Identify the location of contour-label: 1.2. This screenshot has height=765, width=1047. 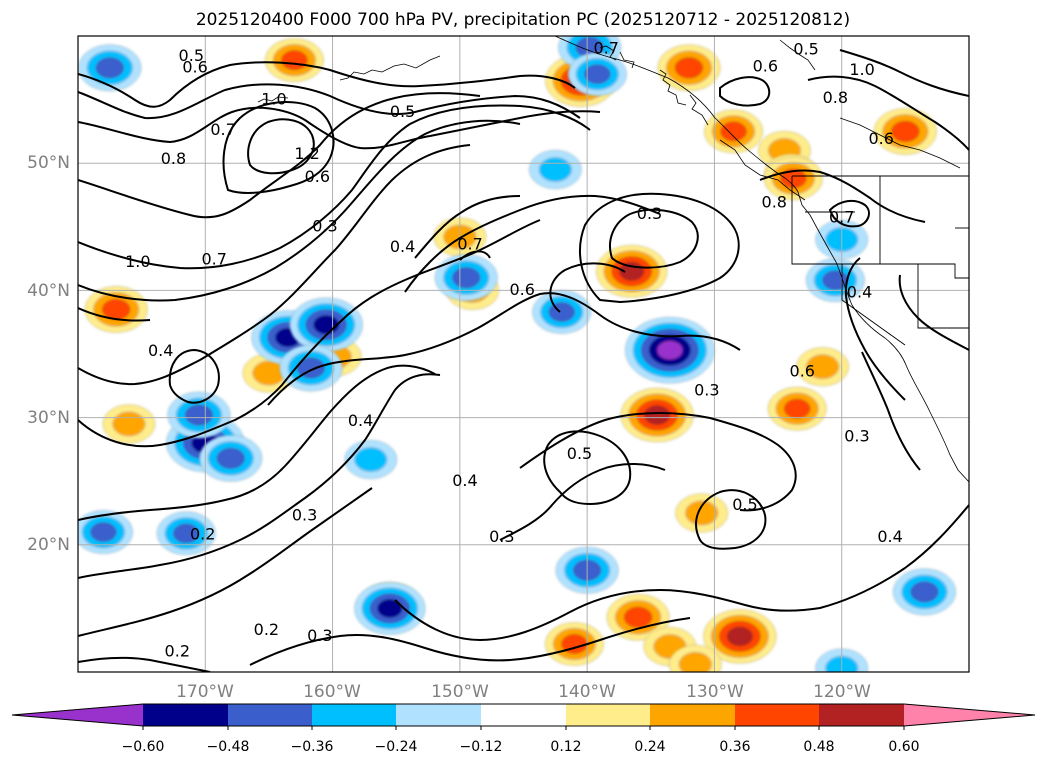
(306, 153).